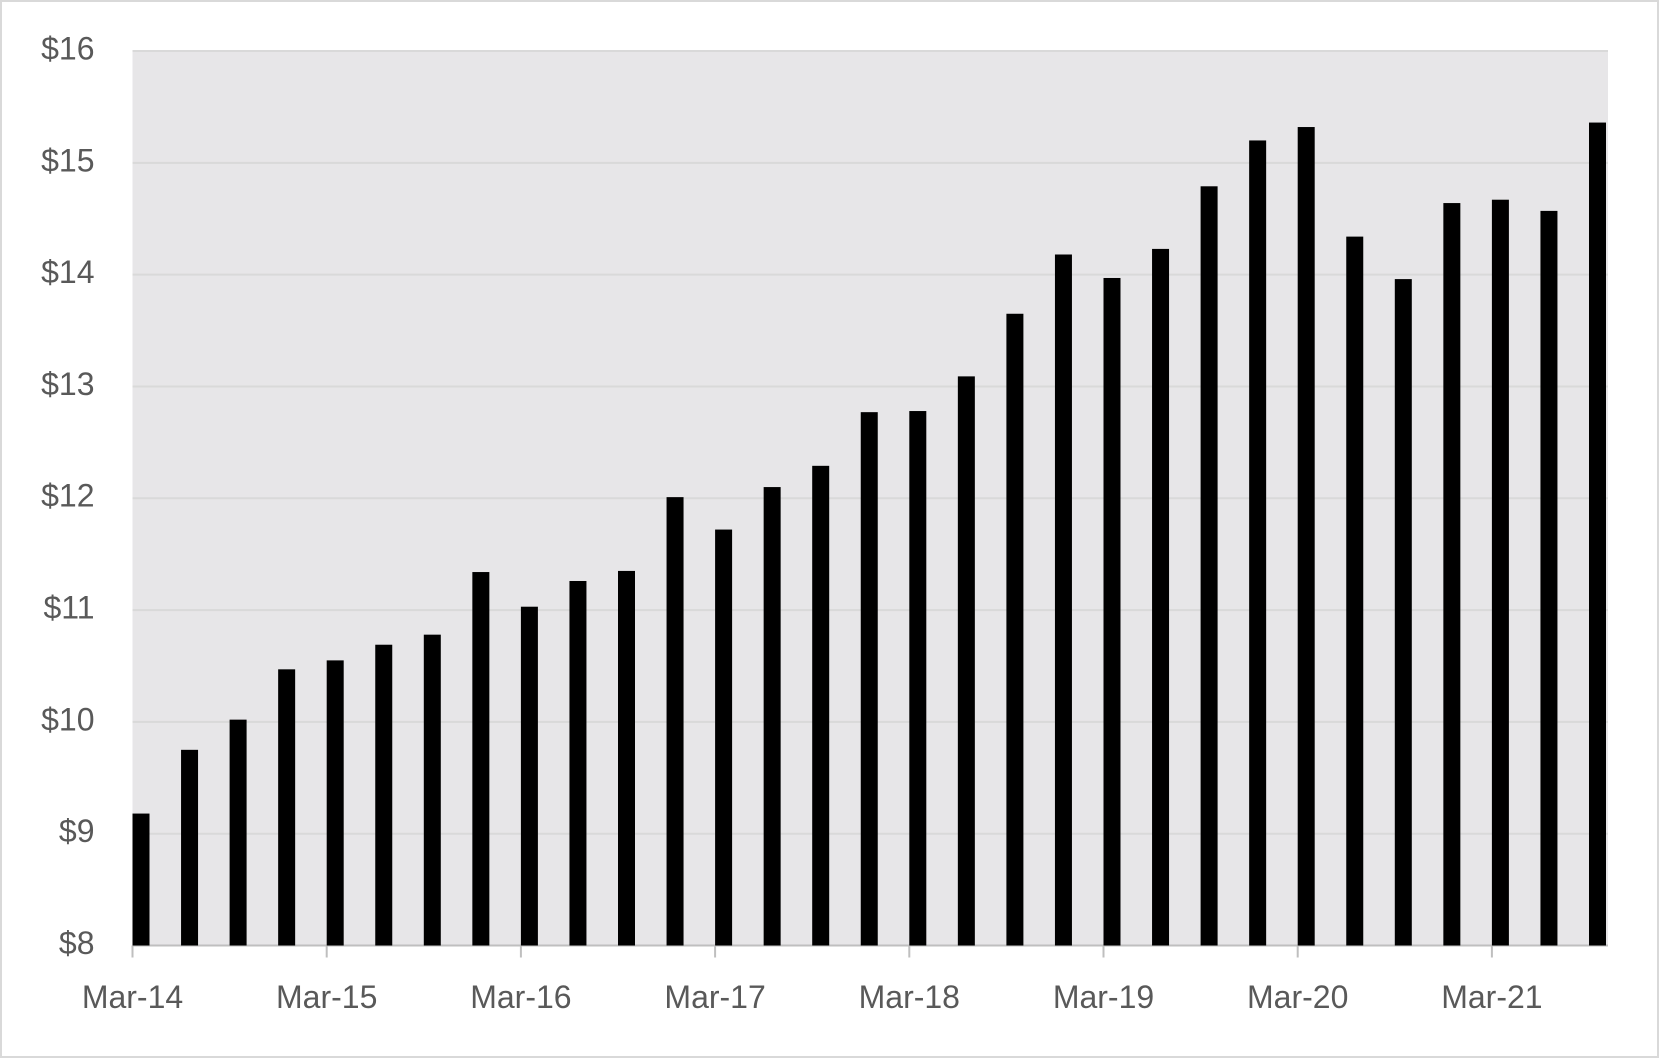 This screenshot has height=1058, width=1659. I want to click on y-tick-label: $12, so click(67, 496).